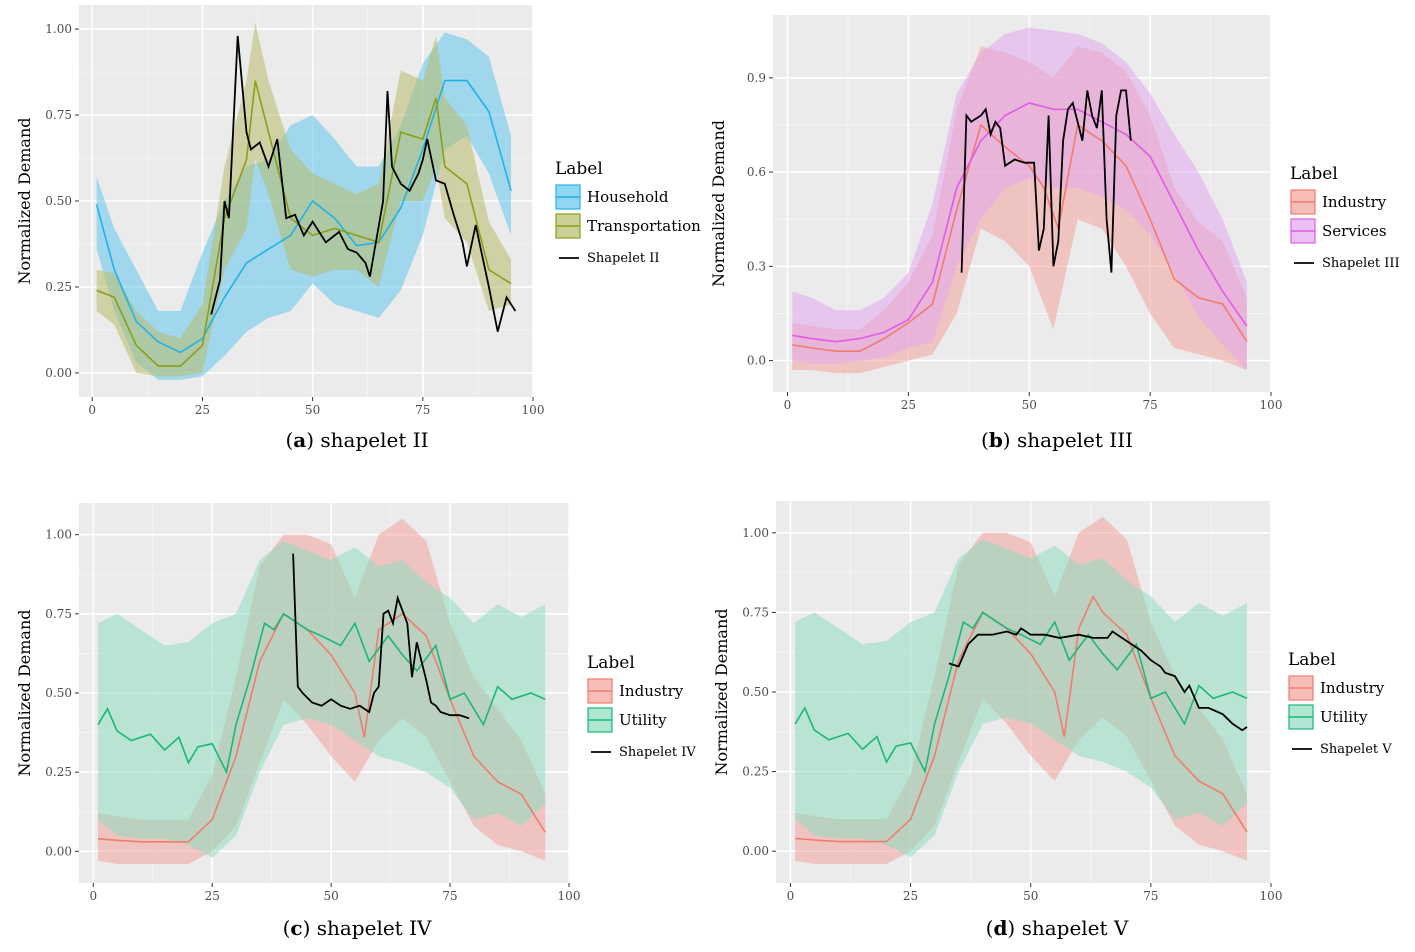 This screenshot has height=952, width=1415. I want to click on line-transportation, so click(304, 223).